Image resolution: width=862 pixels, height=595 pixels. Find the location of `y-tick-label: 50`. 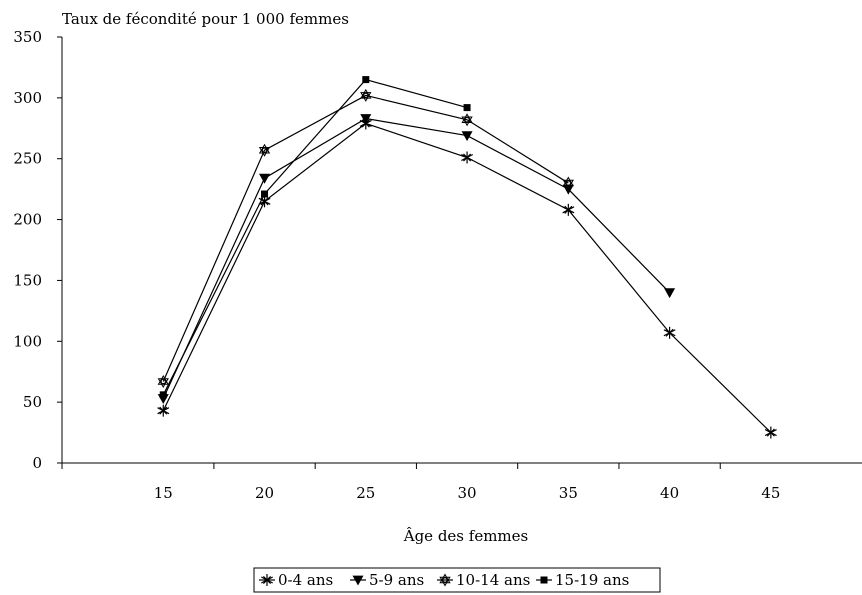

y-tick-label: 50 is located at coordinates (32, 402).